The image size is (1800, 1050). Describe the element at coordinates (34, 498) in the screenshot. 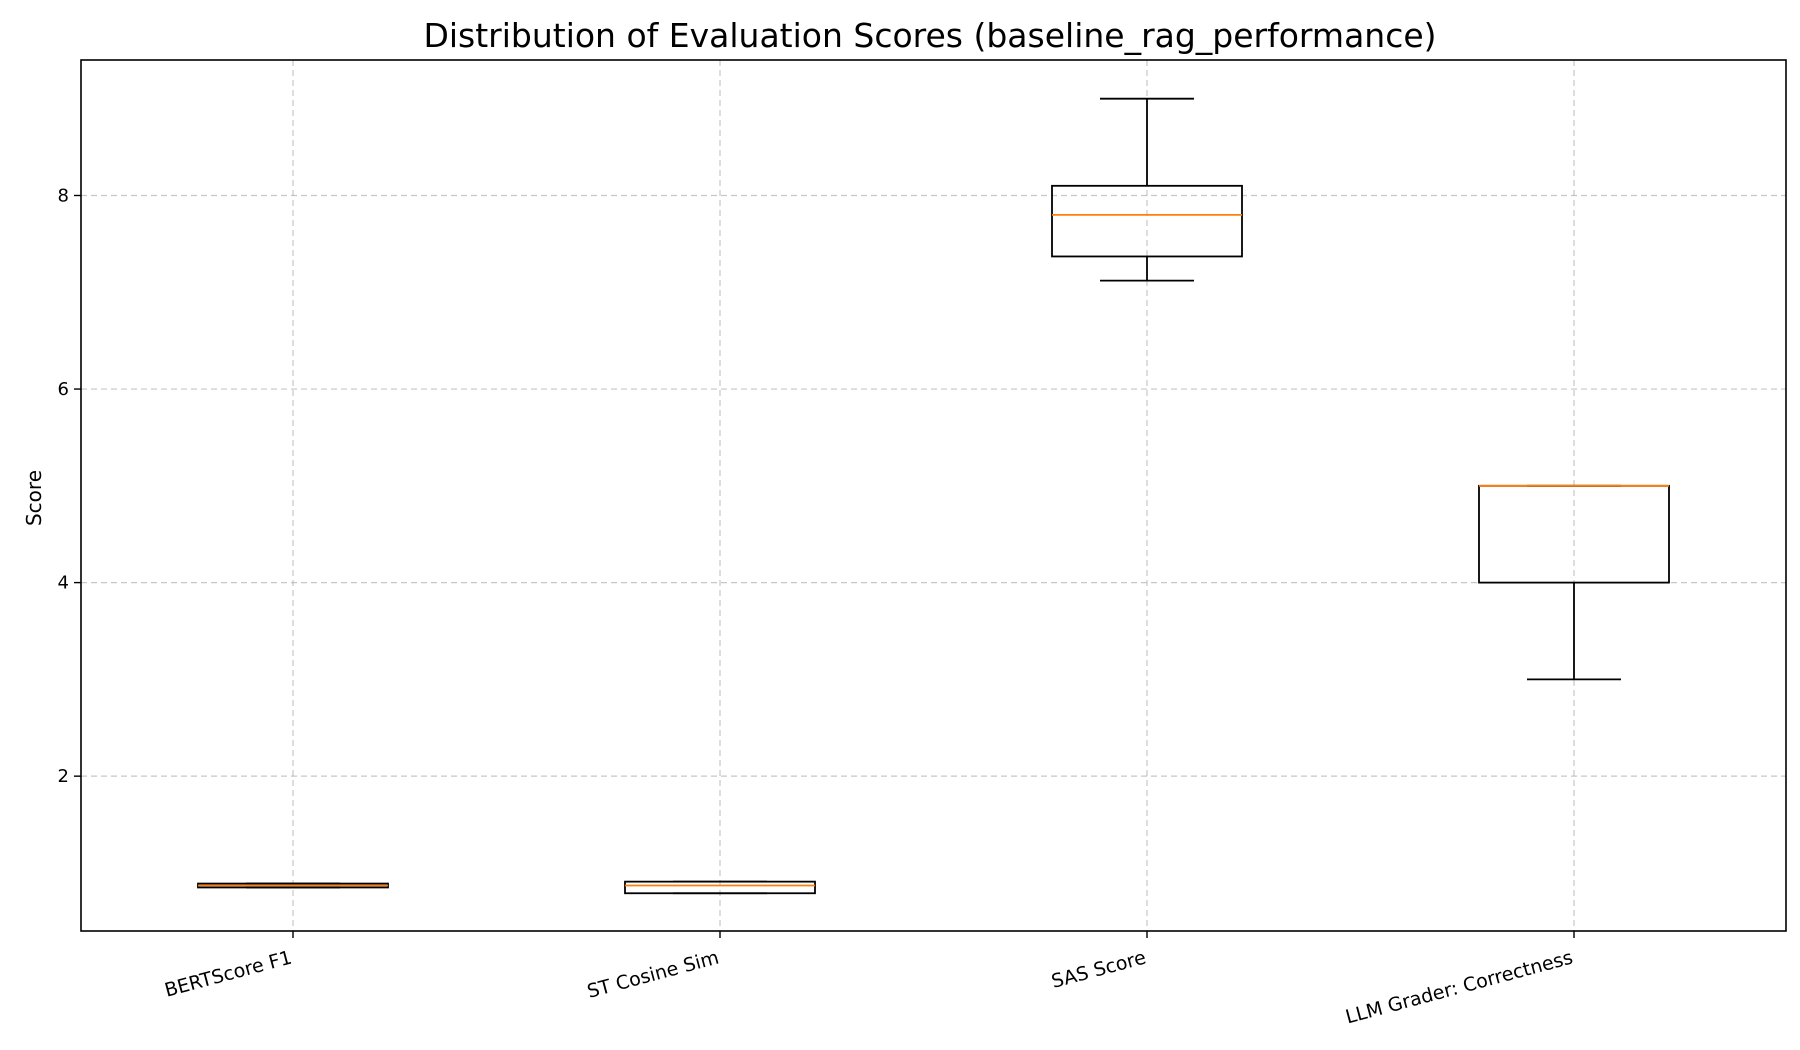

I see `y-axis-label: Score` at that location.